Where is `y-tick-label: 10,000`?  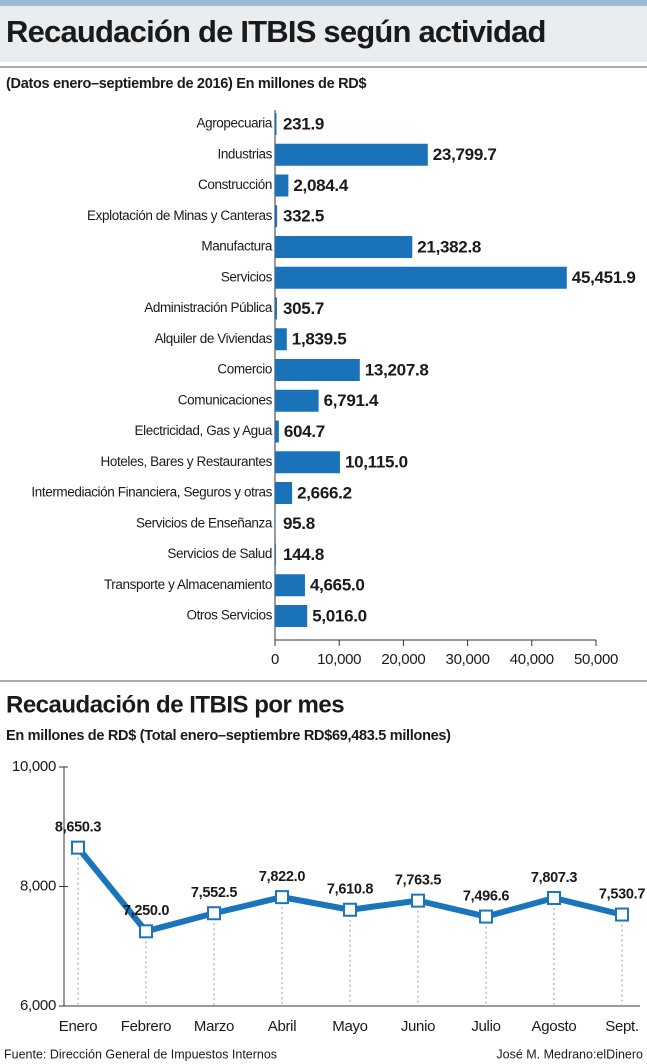 y-tick-label: 10,000 is located at coordinates (34, 766).